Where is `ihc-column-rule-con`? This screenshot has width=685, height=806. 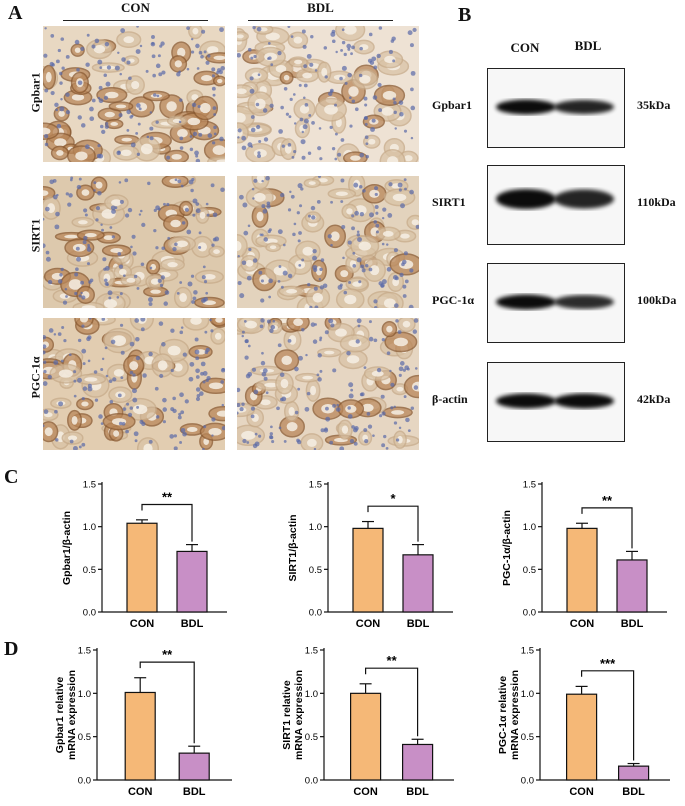
ihc-column-rule-con is located at coordinates (135, 20).